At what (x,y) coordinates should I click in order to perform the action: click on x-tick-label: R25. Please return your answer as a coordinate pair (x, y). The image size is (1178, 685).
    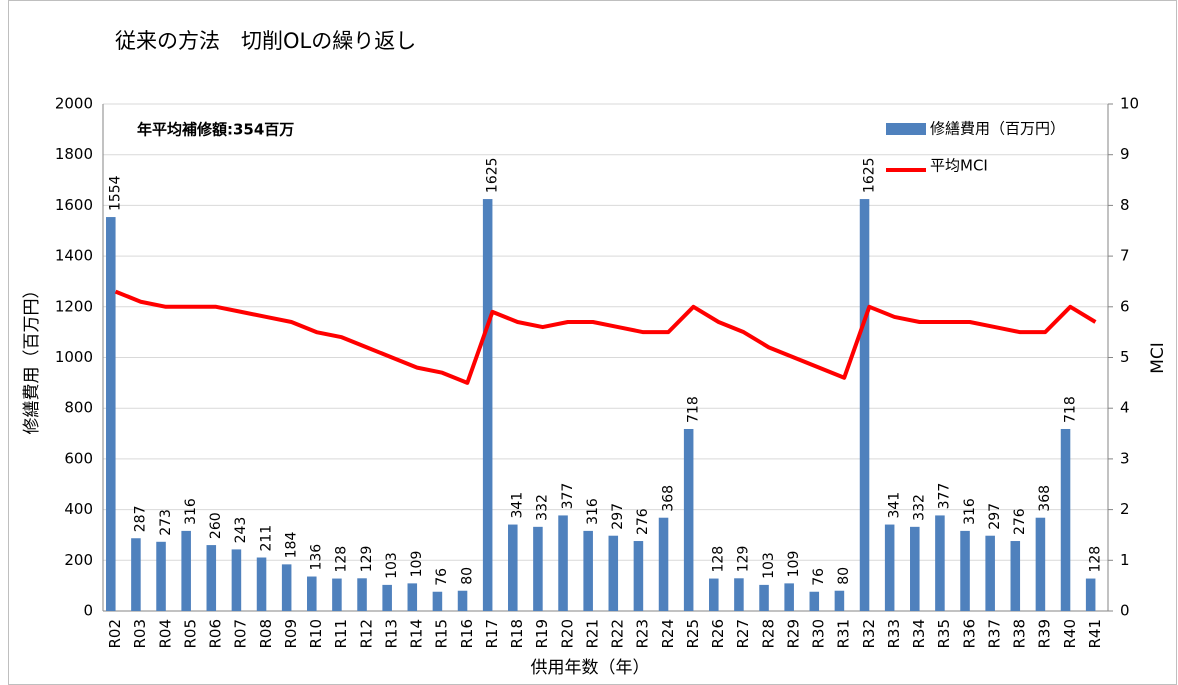
    Looking at the image, I should click on (693, 634).